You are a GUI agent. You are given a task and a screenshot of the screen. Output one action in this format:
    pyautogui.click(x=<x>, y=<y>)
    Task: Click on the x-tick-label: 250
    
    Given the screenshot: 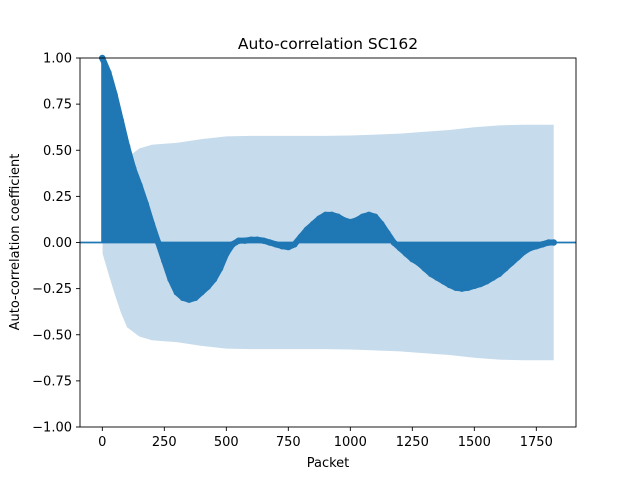 What is the action you would take?
    pyautogui.click(x=164, y=442)
    